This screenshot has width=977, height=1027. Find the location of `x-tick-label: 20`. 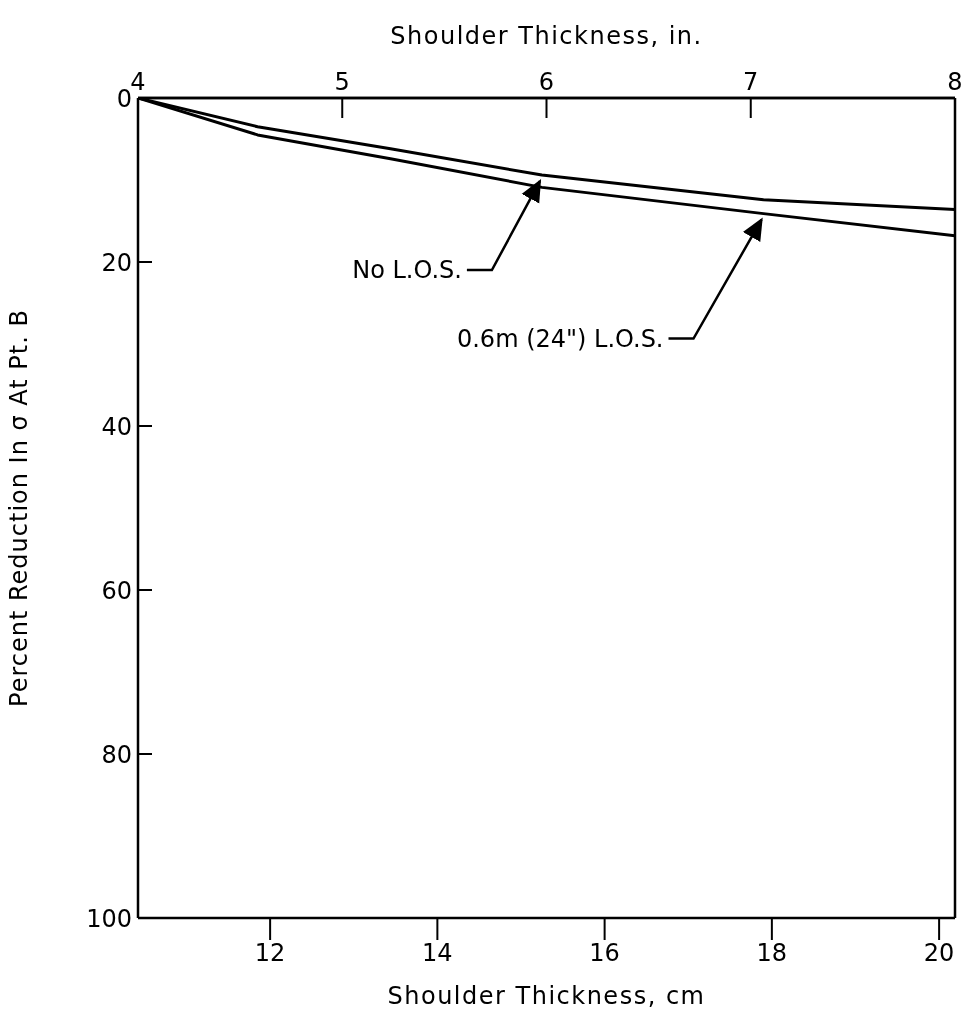

x-tick-label: 20 is located at coordinates (939, 953).